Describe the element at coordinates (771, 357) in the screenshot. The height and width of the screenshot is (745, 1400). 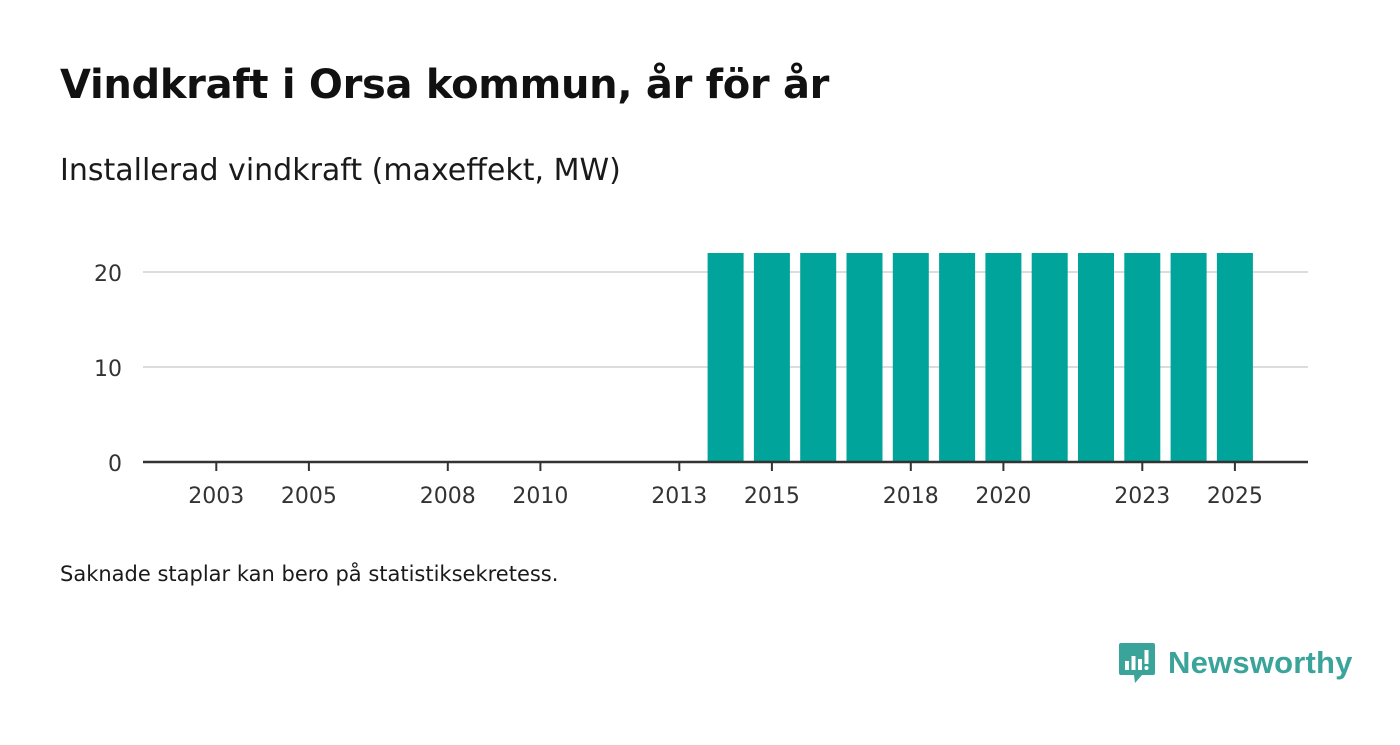
I see `bar-2015` at that location.